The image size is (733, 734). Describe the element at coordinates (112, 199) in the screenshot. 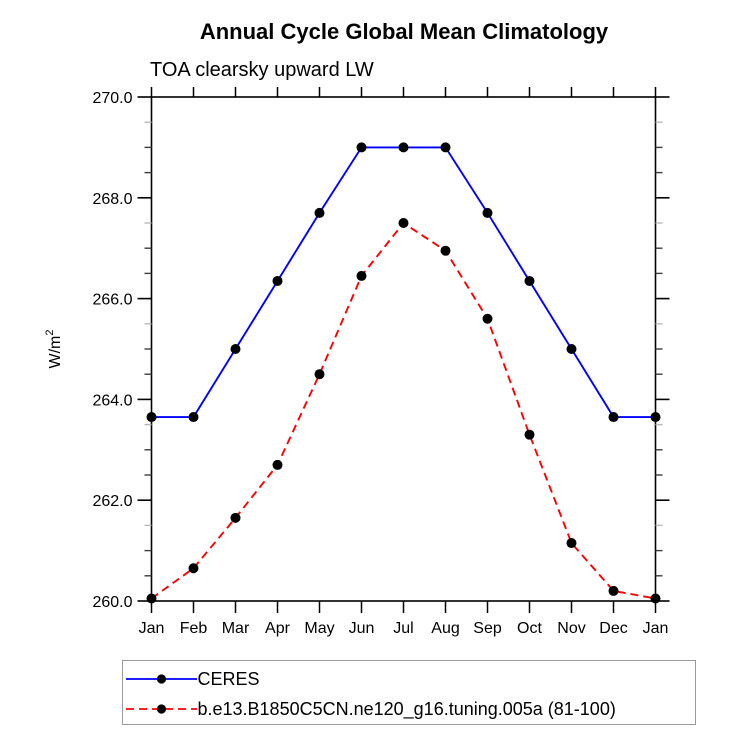

I see `y-tick-label: 268.0` at that location.